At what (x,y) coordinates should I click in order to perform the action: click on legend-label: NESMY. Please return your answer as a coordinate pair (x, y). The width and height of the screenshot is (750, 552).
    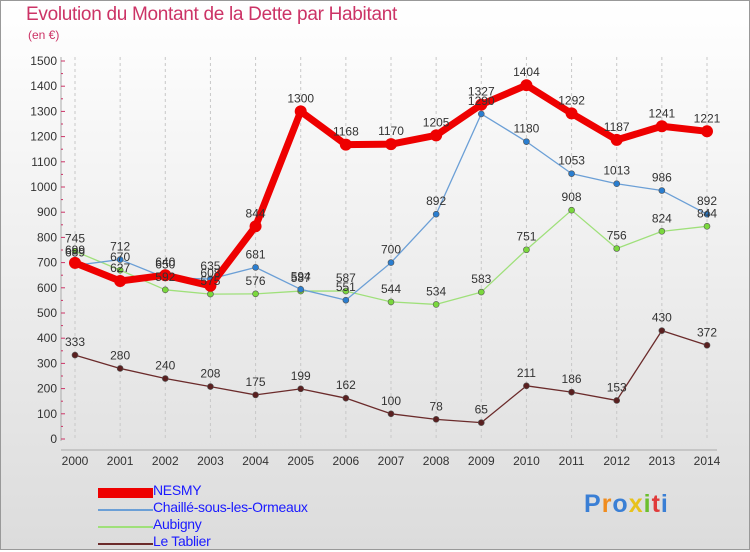
    Looking at the image, I should click on (177, 490).